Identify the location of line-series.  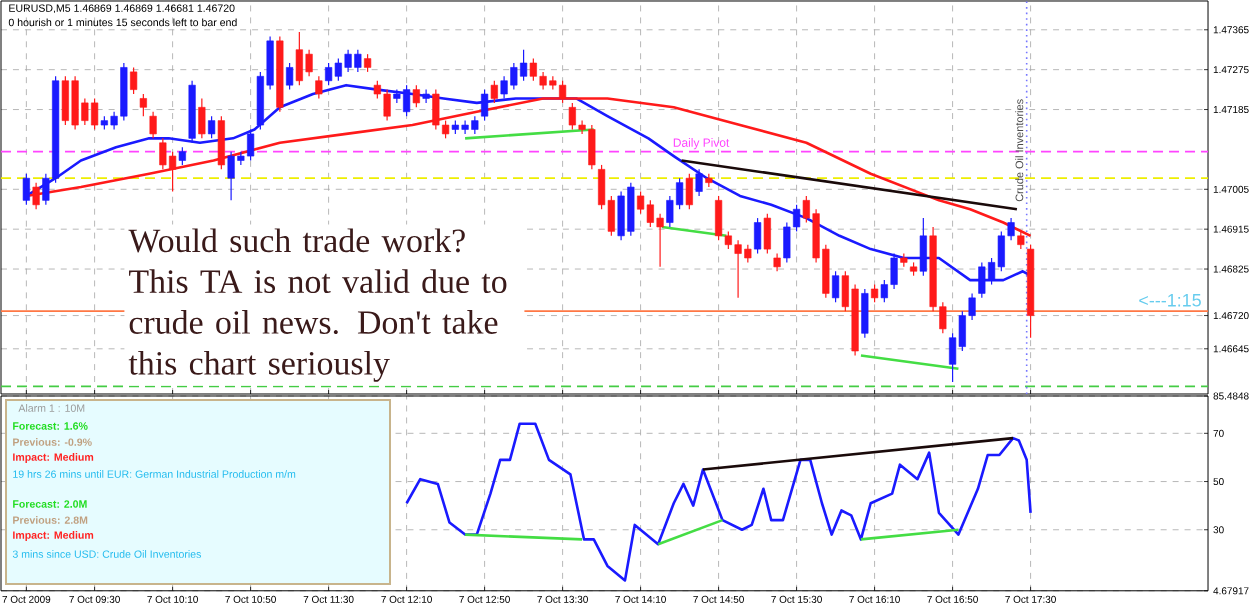
(718, 502).